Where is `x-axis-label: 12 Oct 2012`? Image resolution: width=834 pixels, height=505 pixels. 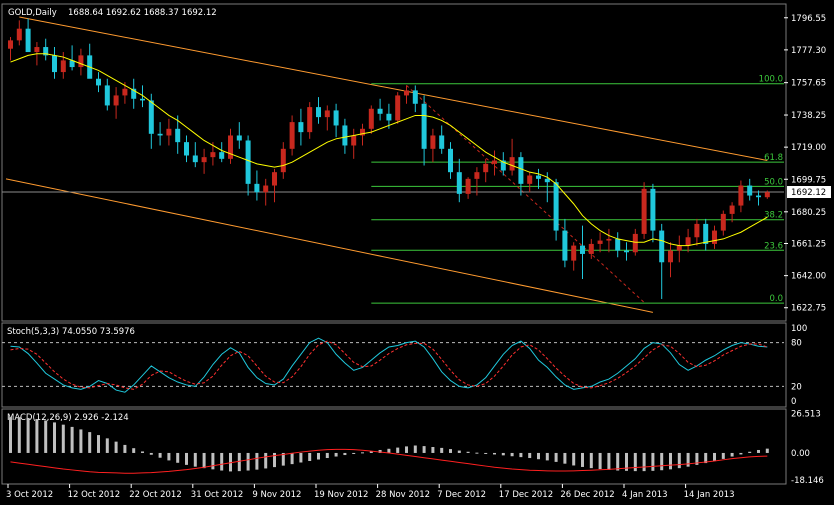
x-axis-label: 12 Oct 2012 is located at coordinates (94, 495).